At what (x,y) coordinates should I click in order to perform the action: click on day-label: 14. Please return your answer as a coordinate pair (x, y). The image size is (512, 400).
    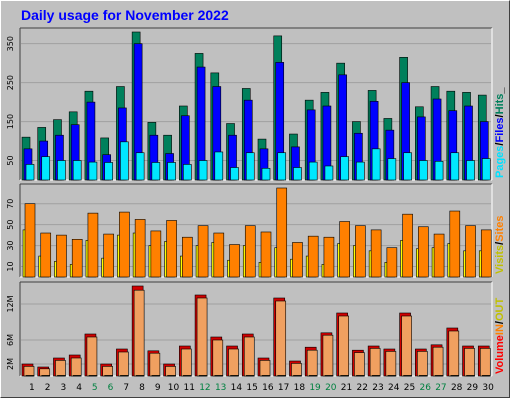
    Looking at the image, I should click on (237, 388).